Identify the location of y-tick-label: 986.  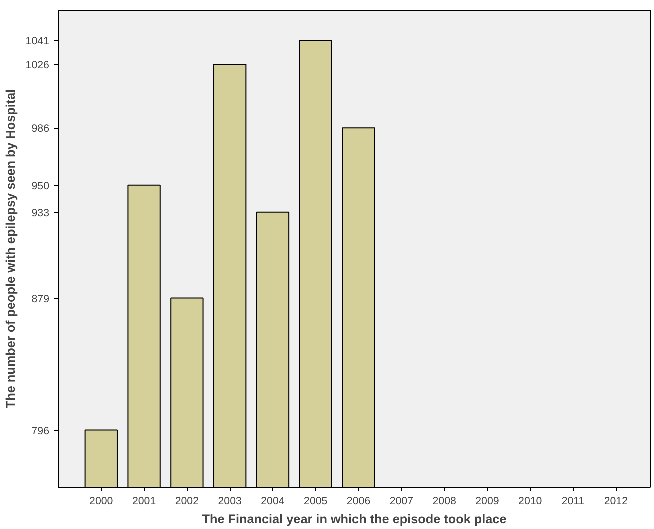
(41, 129).